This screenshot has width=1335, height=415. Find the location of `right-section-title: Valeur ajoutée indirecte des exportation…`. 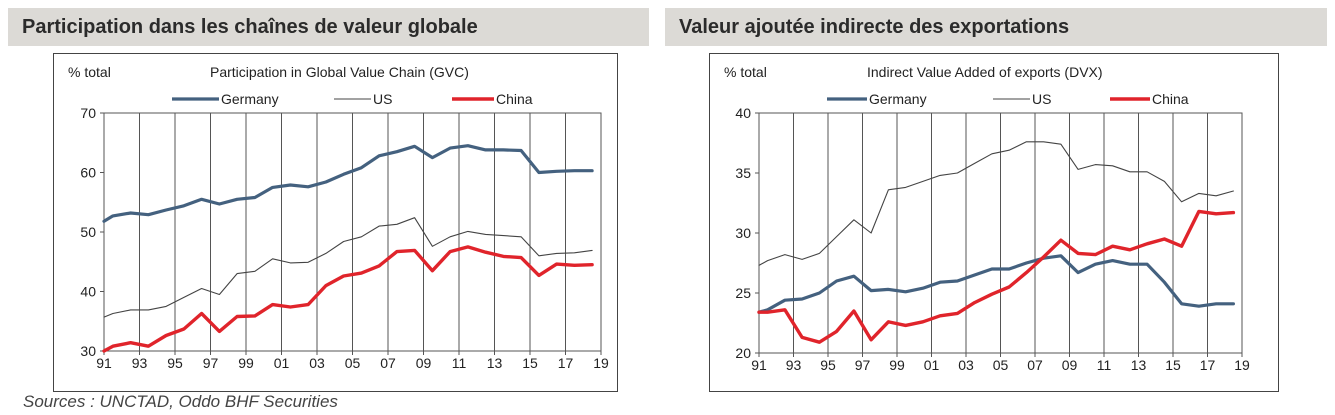

right-section-title: Valeur ajoutée indirecte des exportation… is located at coordinates (996, 27).